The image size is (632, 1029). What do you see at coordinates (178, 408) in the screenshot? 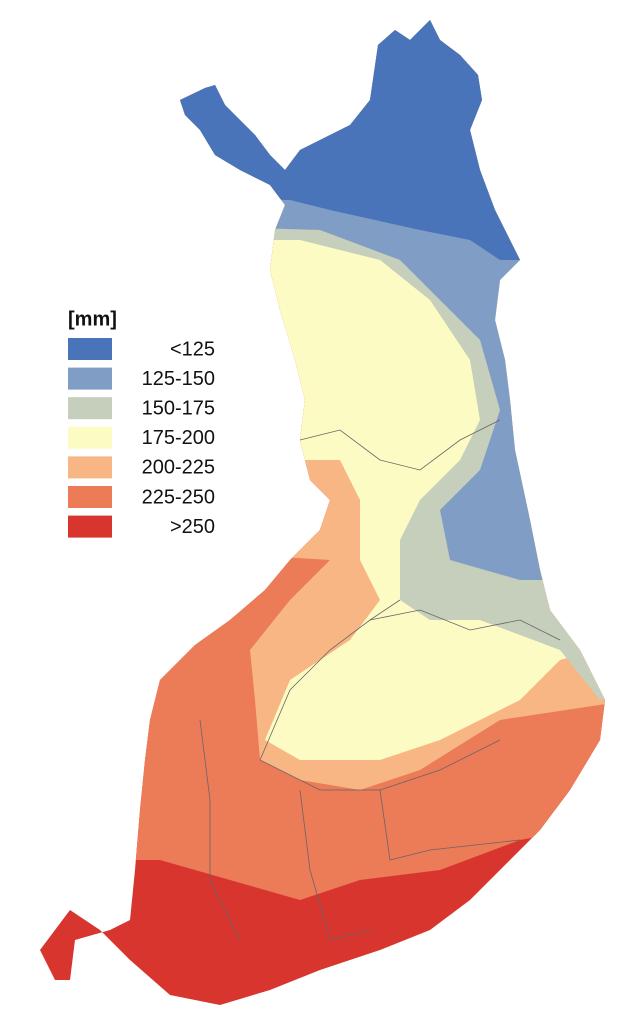
I see `legend-label: 150-175` at bounding box center [178, 408].